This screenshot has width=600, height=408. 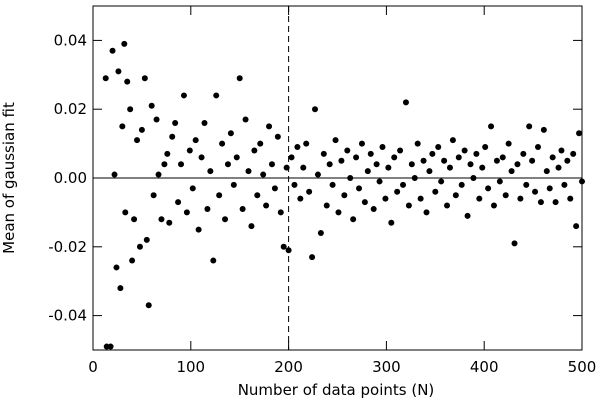 What do you see at coordinates (190, 367) in the screenshot?
I see `x-tick-label: 100` at bounding box center [190, 367].